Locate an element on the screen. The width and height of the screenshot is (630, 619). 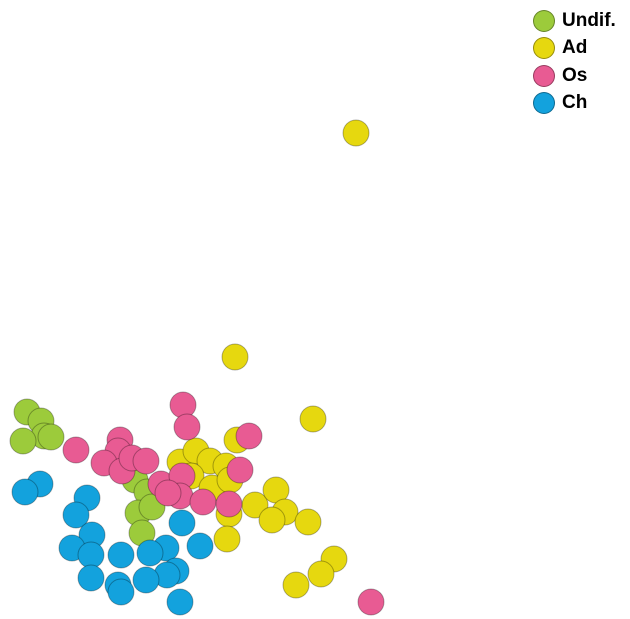
legend-label-os: Os is located at coordinates (575, 75).